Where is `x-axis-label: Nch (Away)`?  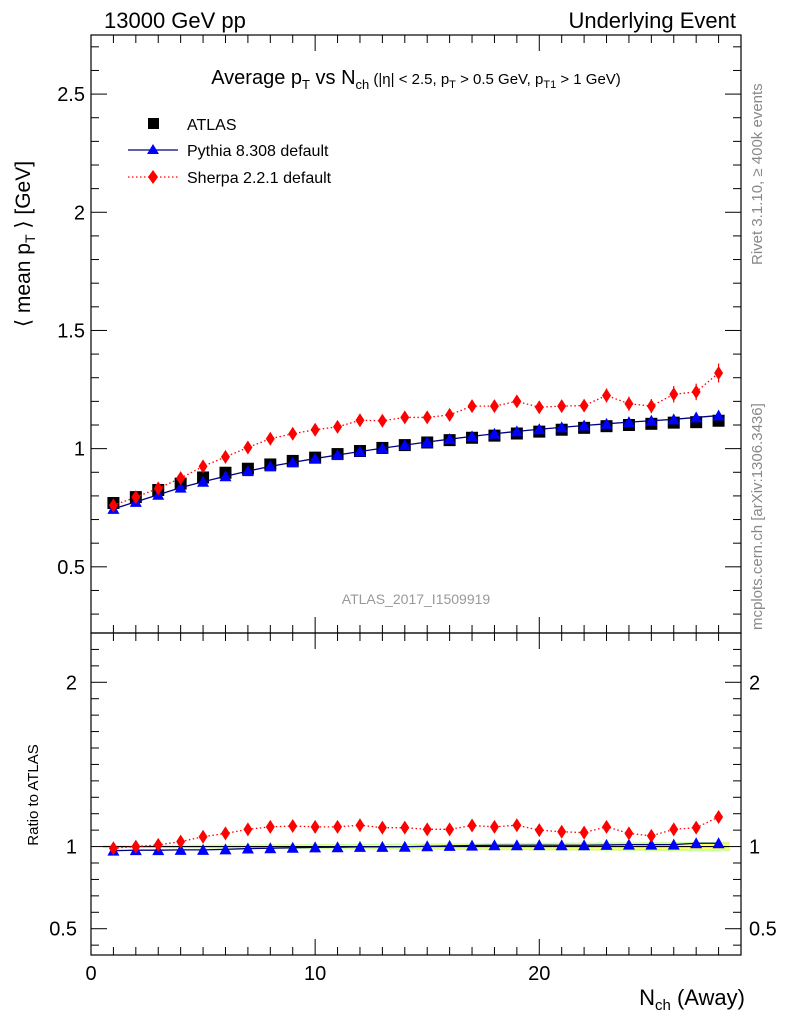
x-axis-label: Nch (Away) is located at coordinates (692, 999).